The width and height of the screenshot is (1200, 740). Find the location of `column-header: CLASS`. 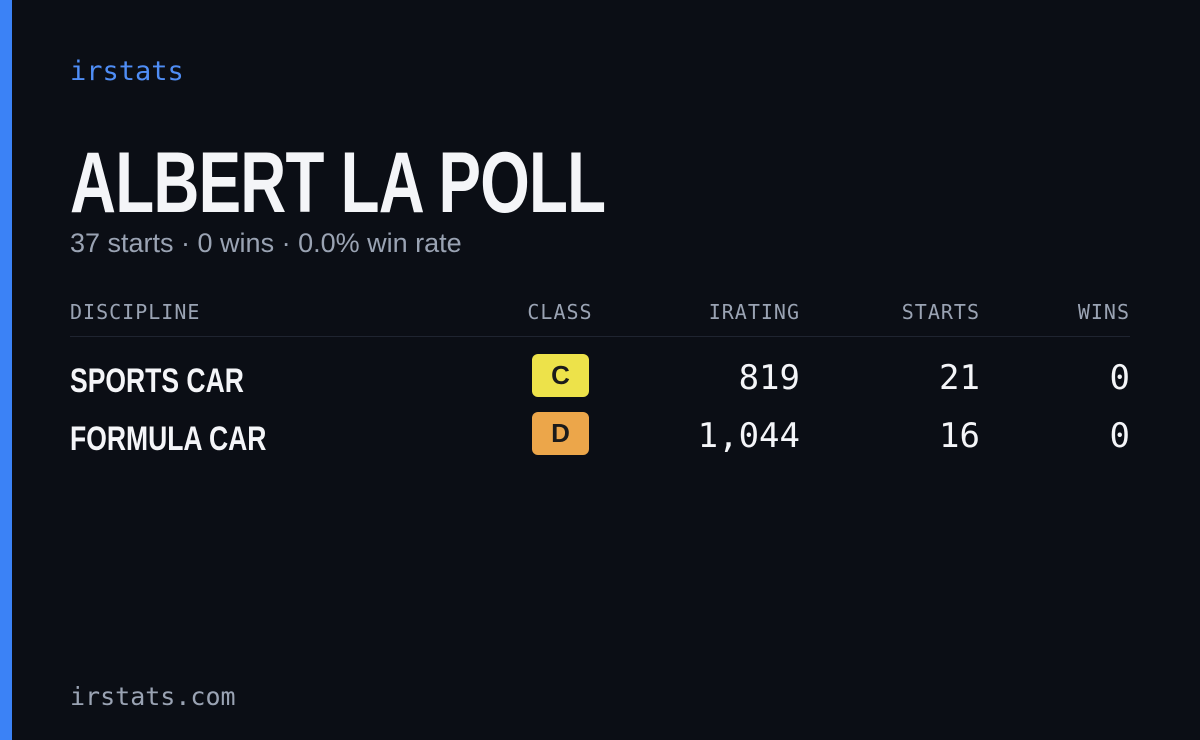

column-header: CLASS is located at coordinates (560, 312).